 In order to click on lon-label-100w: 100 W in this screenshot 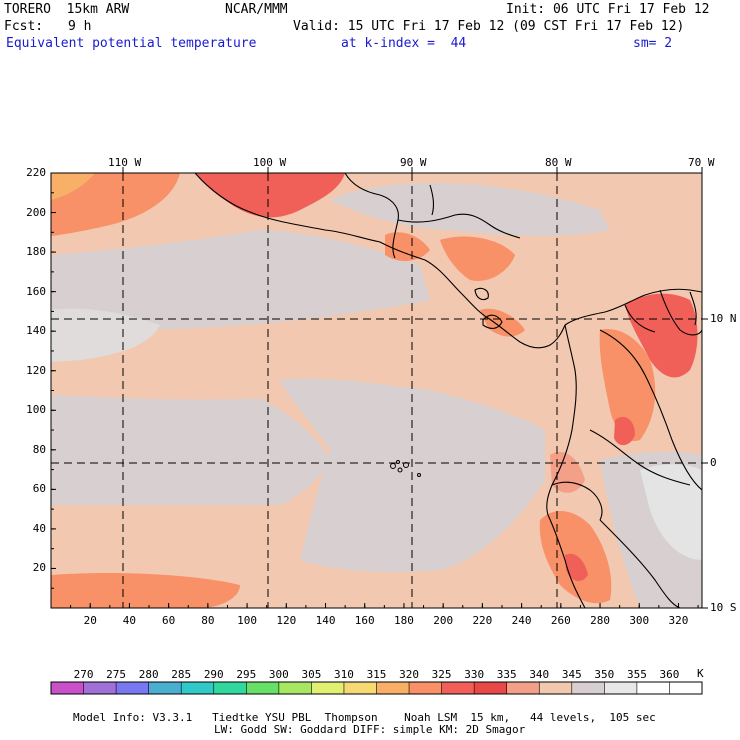, I will do `click(270, 162)`.